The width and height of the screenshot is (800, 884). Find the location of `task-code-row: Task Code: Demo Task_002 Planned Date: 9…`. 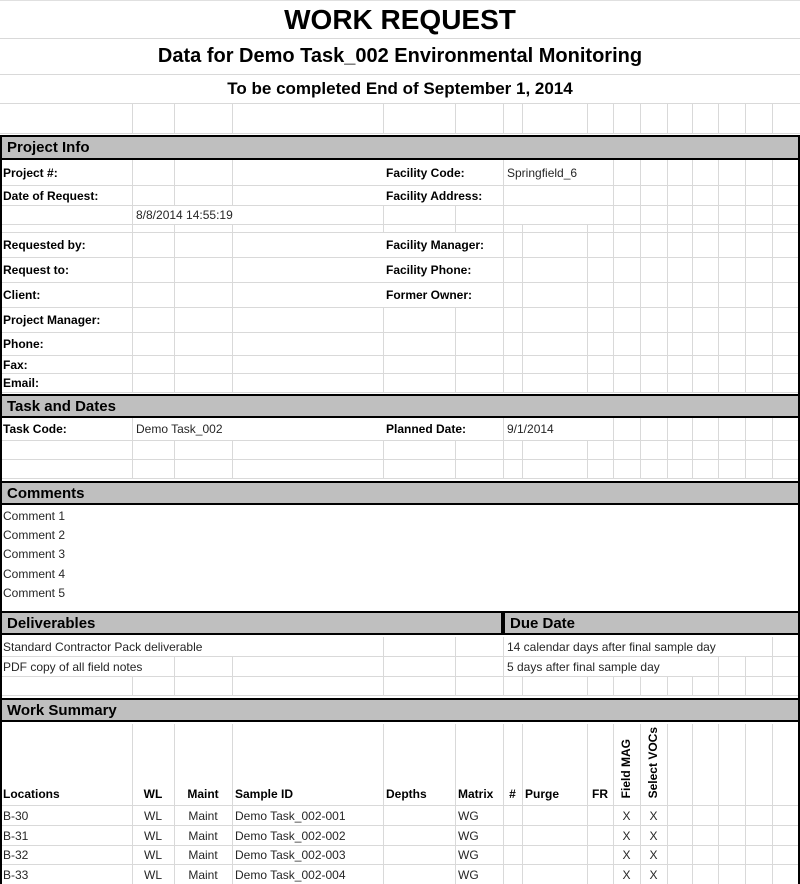

task-code-row: Task Code: Demo Task_002 Planned Date: 9… is located at coordinates (400, 429).